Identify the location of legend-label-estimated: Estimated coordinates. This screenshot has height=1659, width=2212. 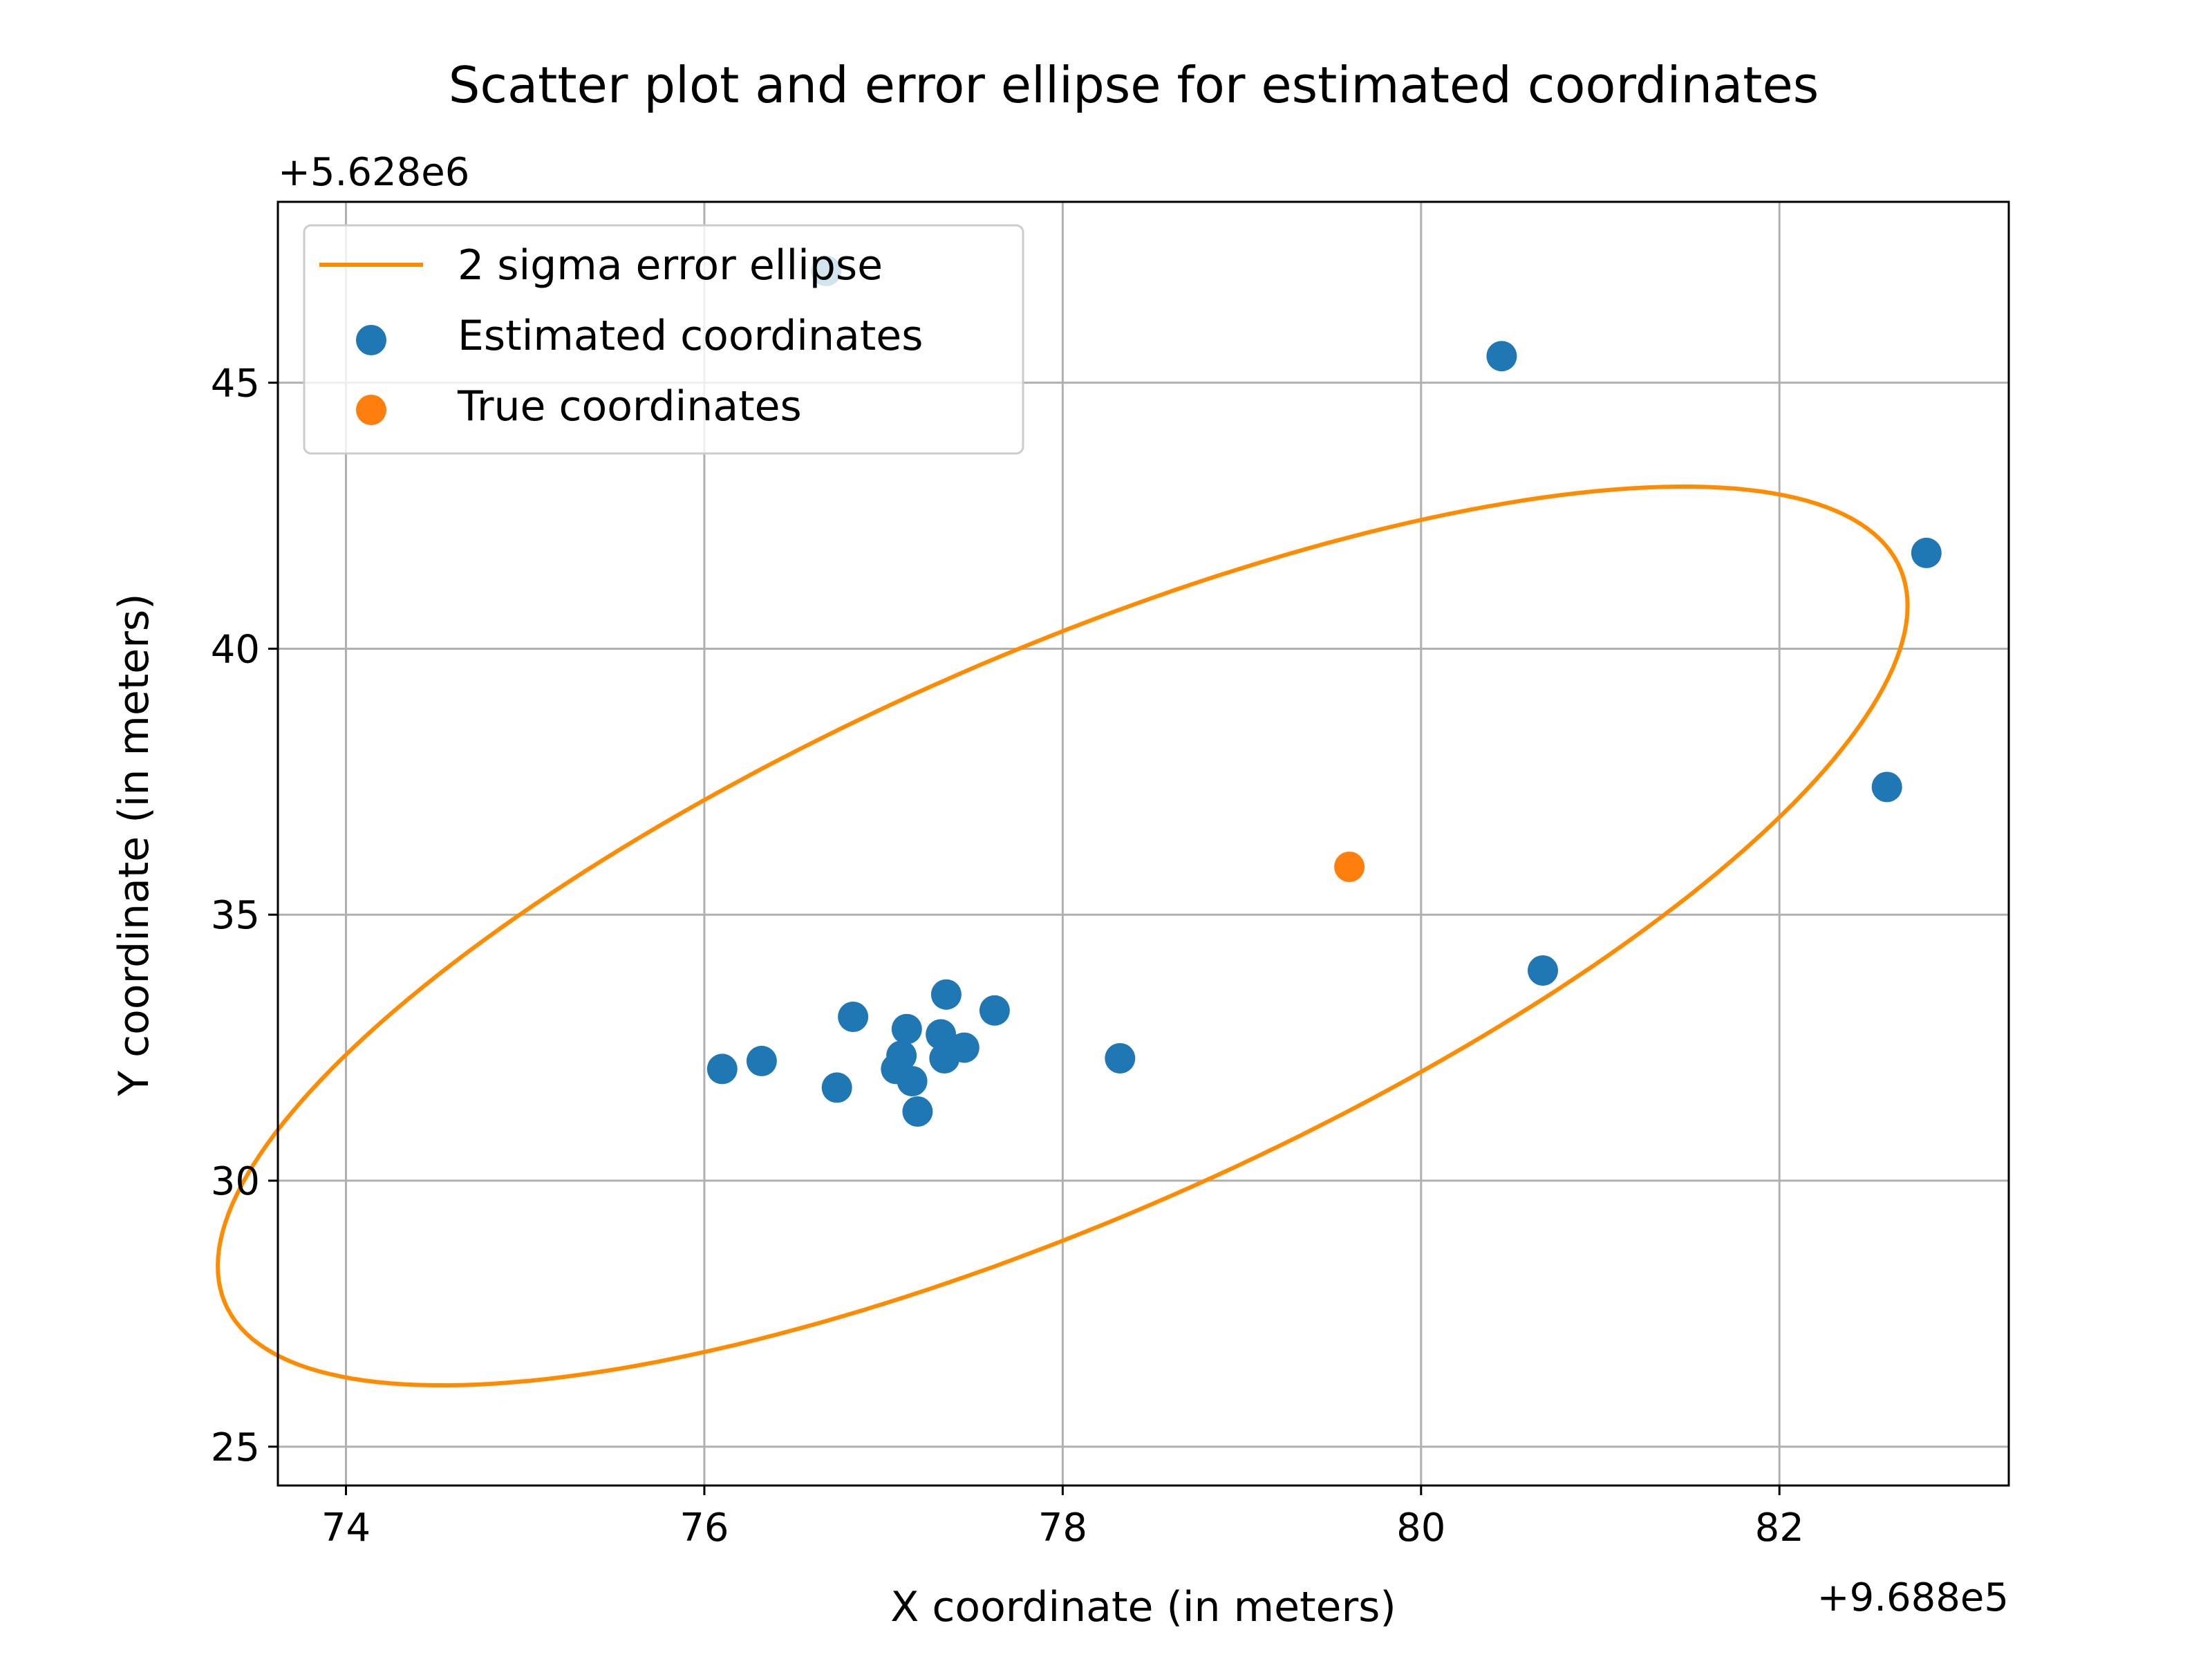
(691, 336).